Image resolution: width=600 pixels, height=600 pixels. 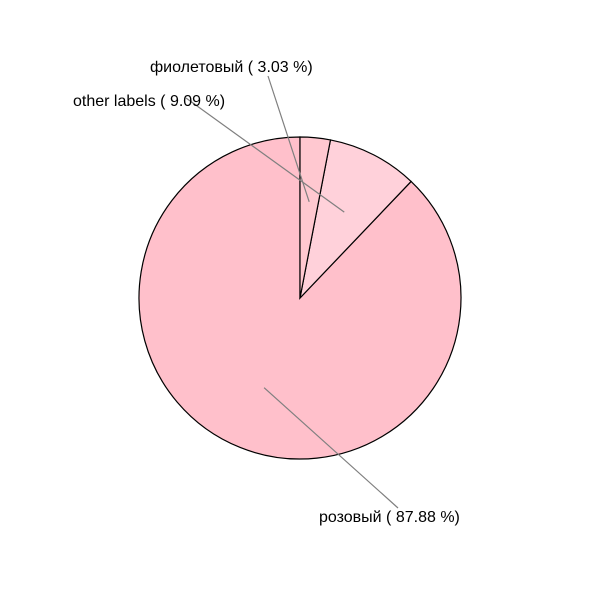 What do you see at coordinates (231, 67) in the screenshot?
I see `slice-label-fioletovyy: фиолетовый ( 3.03 %)` at bounding box center [231, 67].